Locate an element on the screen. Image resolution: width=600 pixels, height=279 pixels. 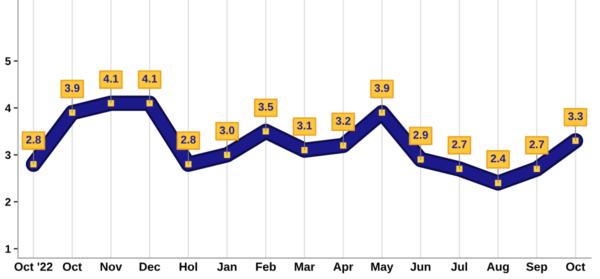
x-tick-label: Jan is located at coordinates (227, 266).